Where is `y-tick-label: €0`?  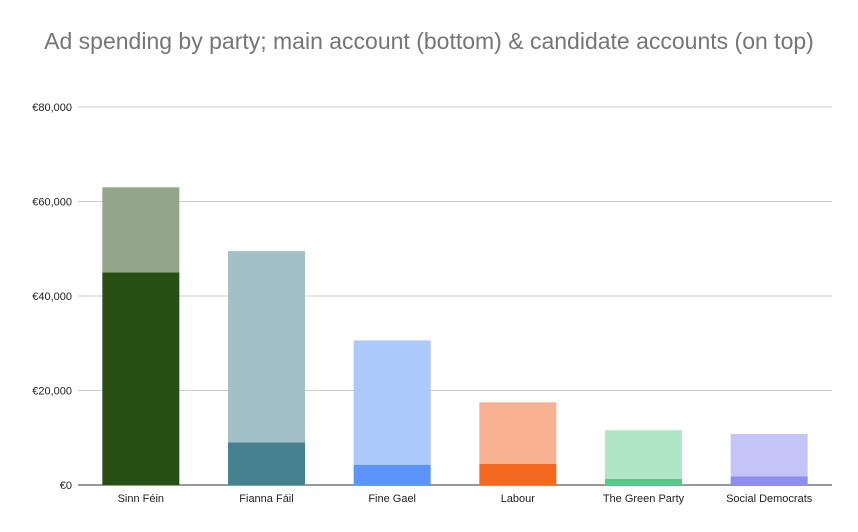 y-tick-label: €0 is located at coordinates (66, 486).